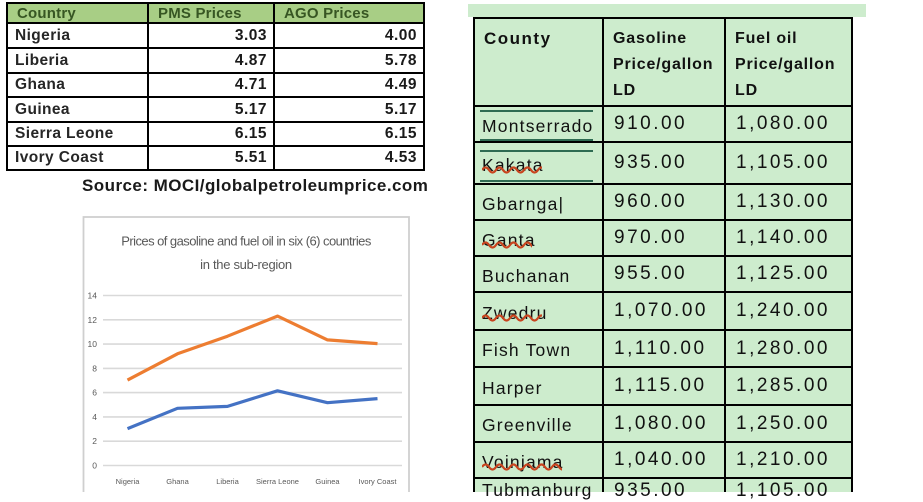  Describe the element at coordinates (93, 344) in the screenshot. I see `svg-text: 10` at that location.